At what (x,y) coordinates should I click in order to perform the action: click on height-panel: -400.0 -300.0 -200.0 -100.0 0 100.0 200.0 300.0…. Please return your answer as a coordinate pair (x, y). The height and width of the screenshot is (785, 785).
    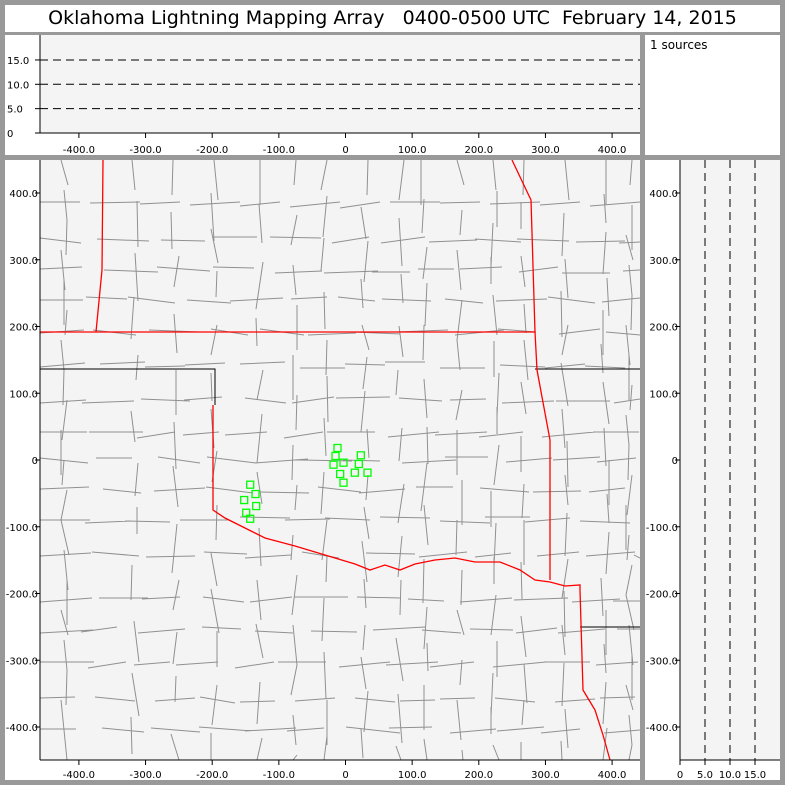
    Looking at the image, I should click on (322, 95).